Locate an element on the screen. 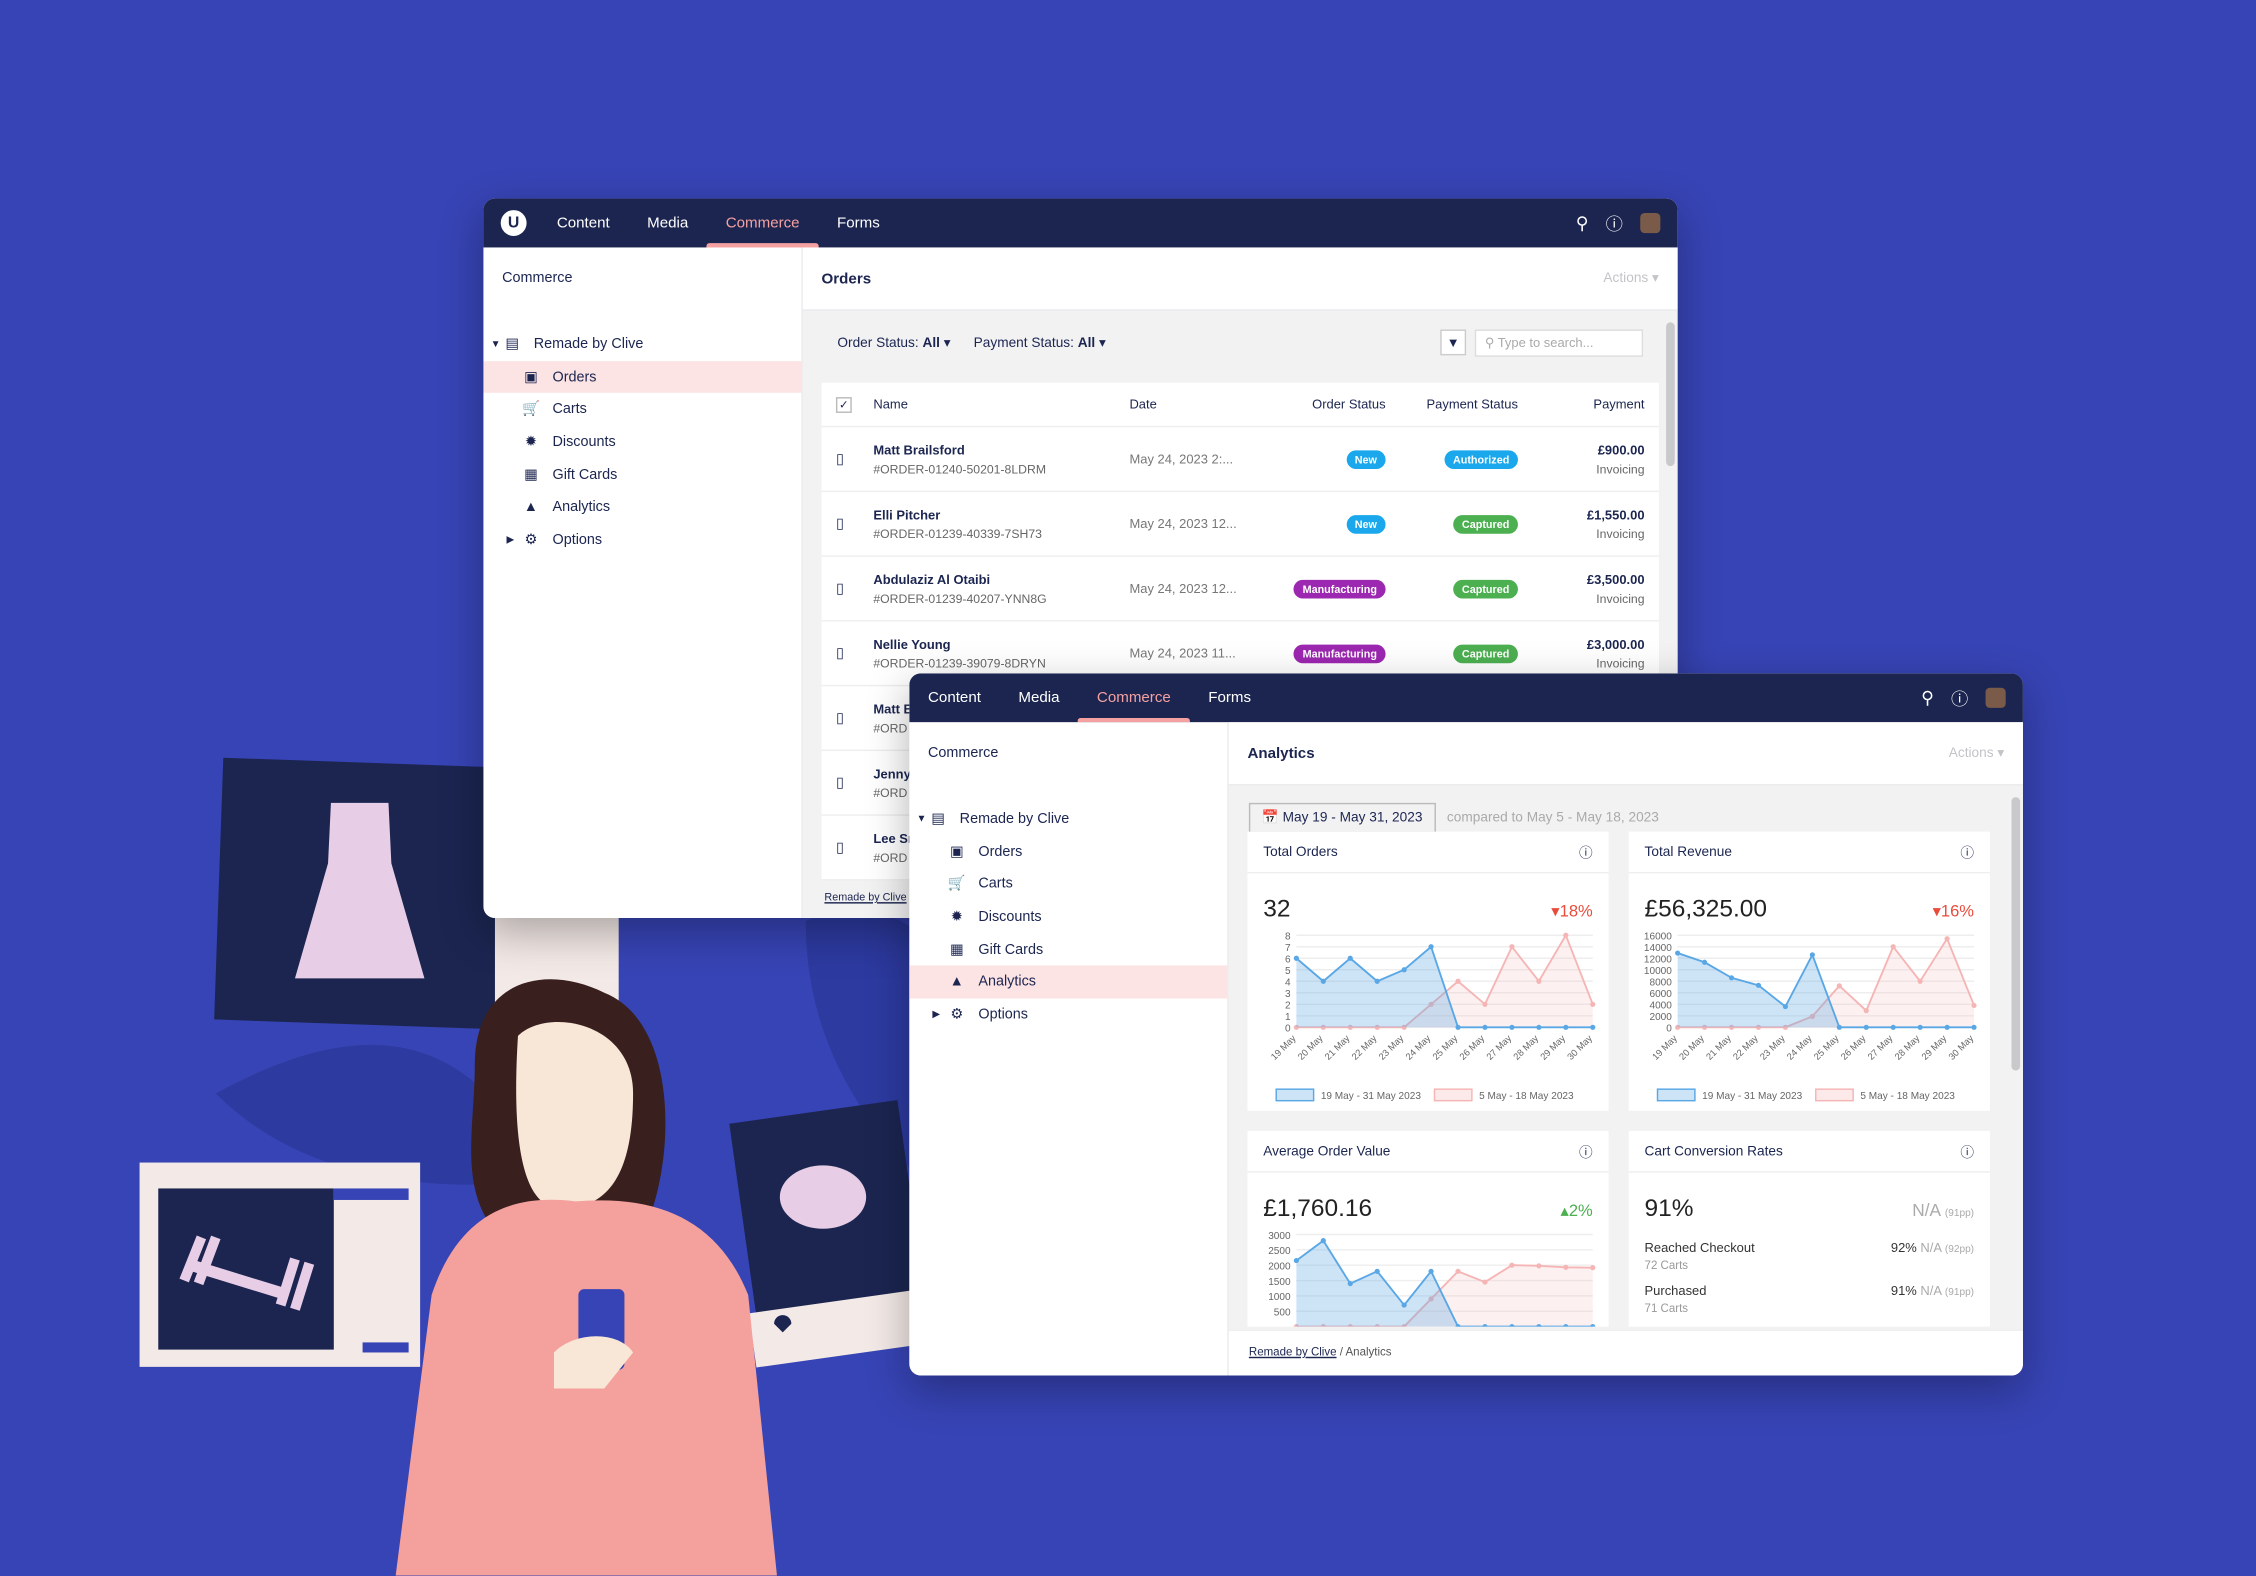 The height and width of the screenshot is (1576, 2256). customer-name: Matt B is located at coordinates (893, 708).